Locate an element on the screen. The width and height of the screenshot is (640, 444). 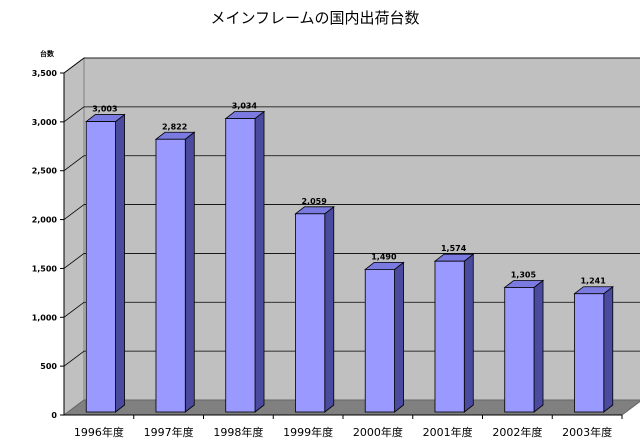
x-tick-label: 2002年度 is located at coordinates (517, 432).